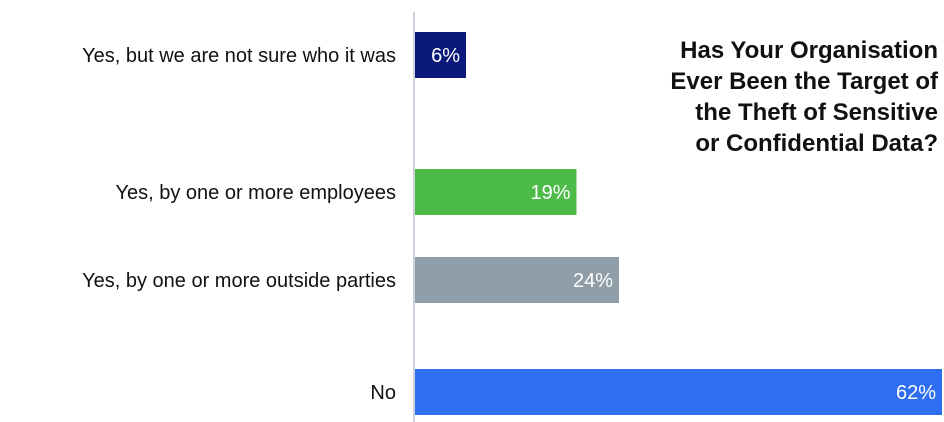 Image resolution: width=944 pixels, height=422 pixels. What do you see at coordinates (239, 56) in the screenshot?
I see `category-label-1: Yes, but we are not sure who it was` at bounding box center [239, 56].